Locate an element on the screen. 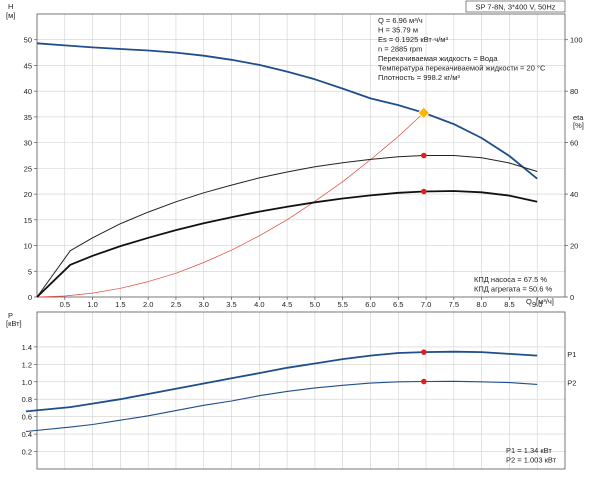 This screenshot has height=479, width=600. header-text: SP 7-8N, 3*400 V, 50Hz is located at coordinates (515, 7).